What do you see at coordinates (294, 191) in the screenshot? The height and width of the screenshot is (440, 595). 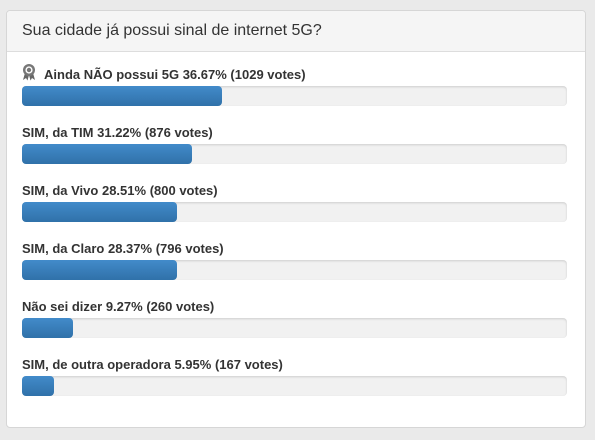 I see `option-label-row: SIM, da Vivo 28.51% (800 votes)` at bounding box center [294, 191].